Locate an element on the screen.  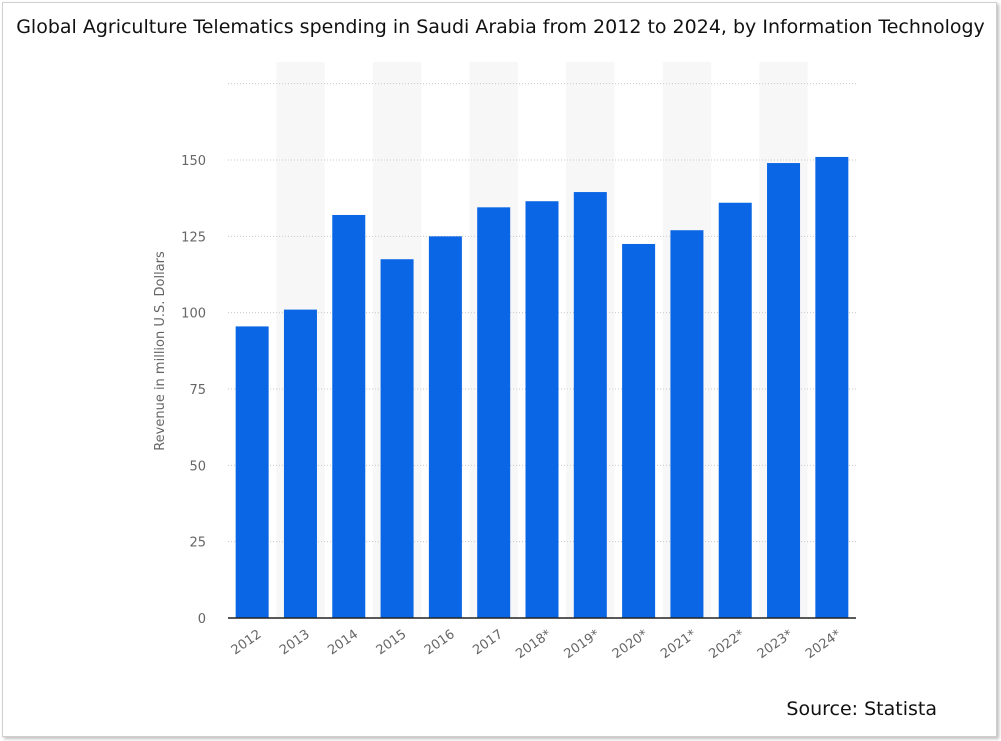
y-tick-label: 125 is located at coordinates (193, 237).